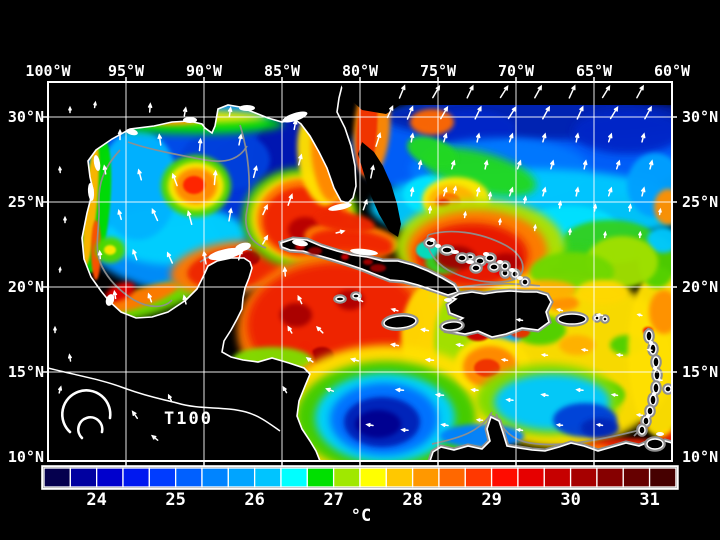  What do you see at coordinates (26, 202) in the screenshot?
I see `lat-label-left: 25°N` at bounding box center [26, 202].